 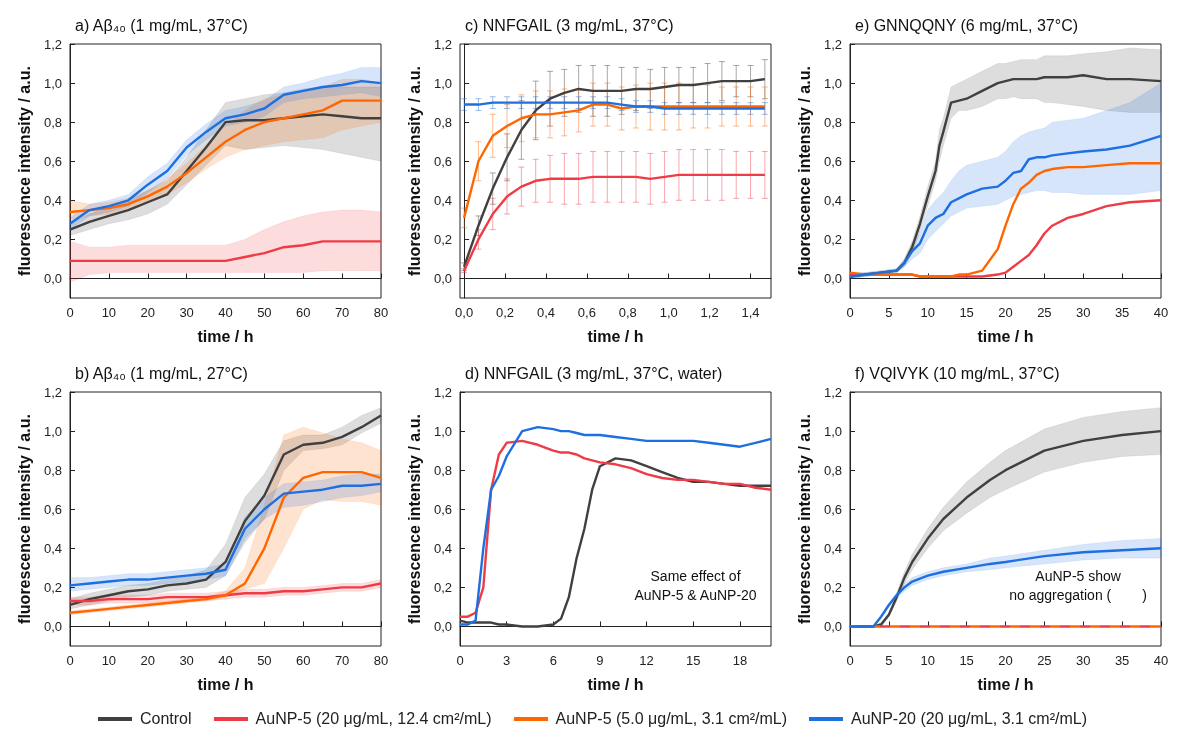 What do you see at coordinates (303, 660) in the screenshot?
I see `x-tick-label: 60` at bounding box center [303, 660].